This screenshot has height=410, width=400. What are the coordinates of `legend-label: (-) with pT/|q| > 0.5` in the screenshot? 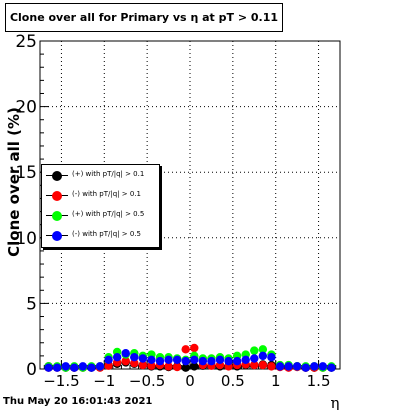 It's located at (106, 234).